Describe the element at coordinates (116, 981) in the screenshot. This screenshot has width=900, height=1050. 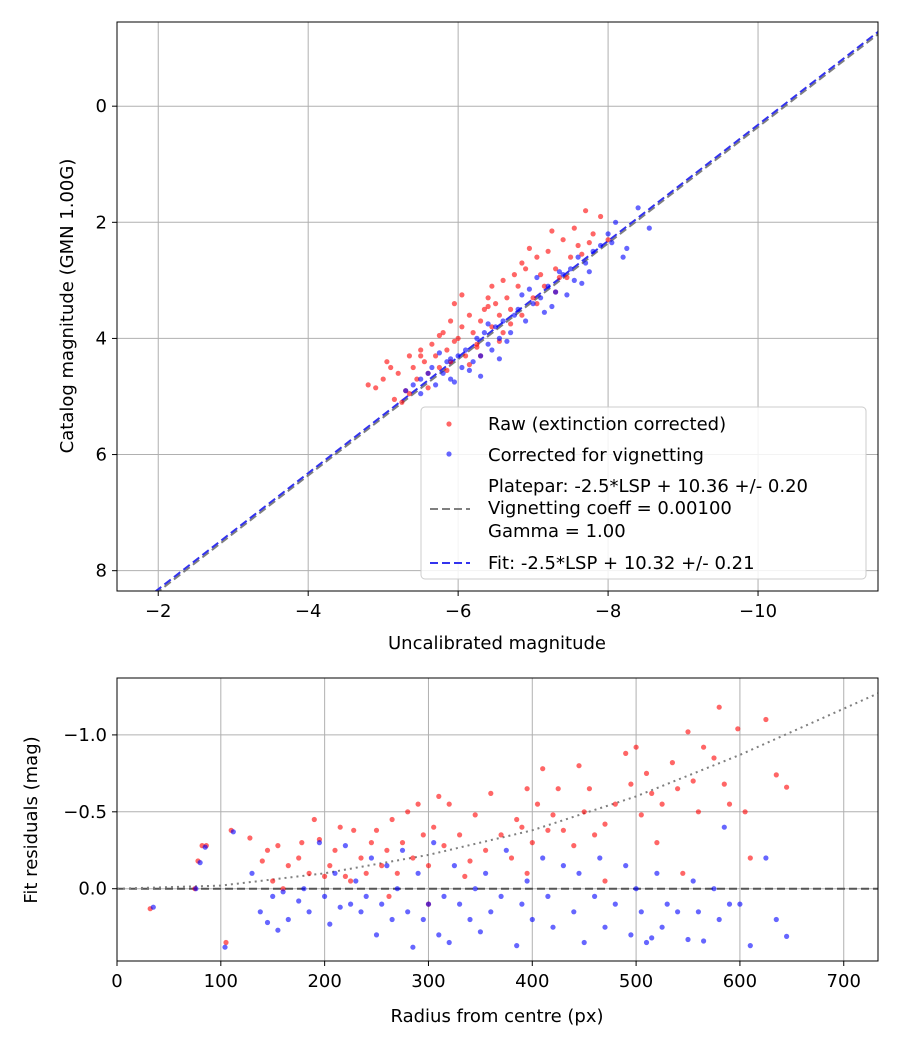
I see `x-tick-label: 0` at that location.